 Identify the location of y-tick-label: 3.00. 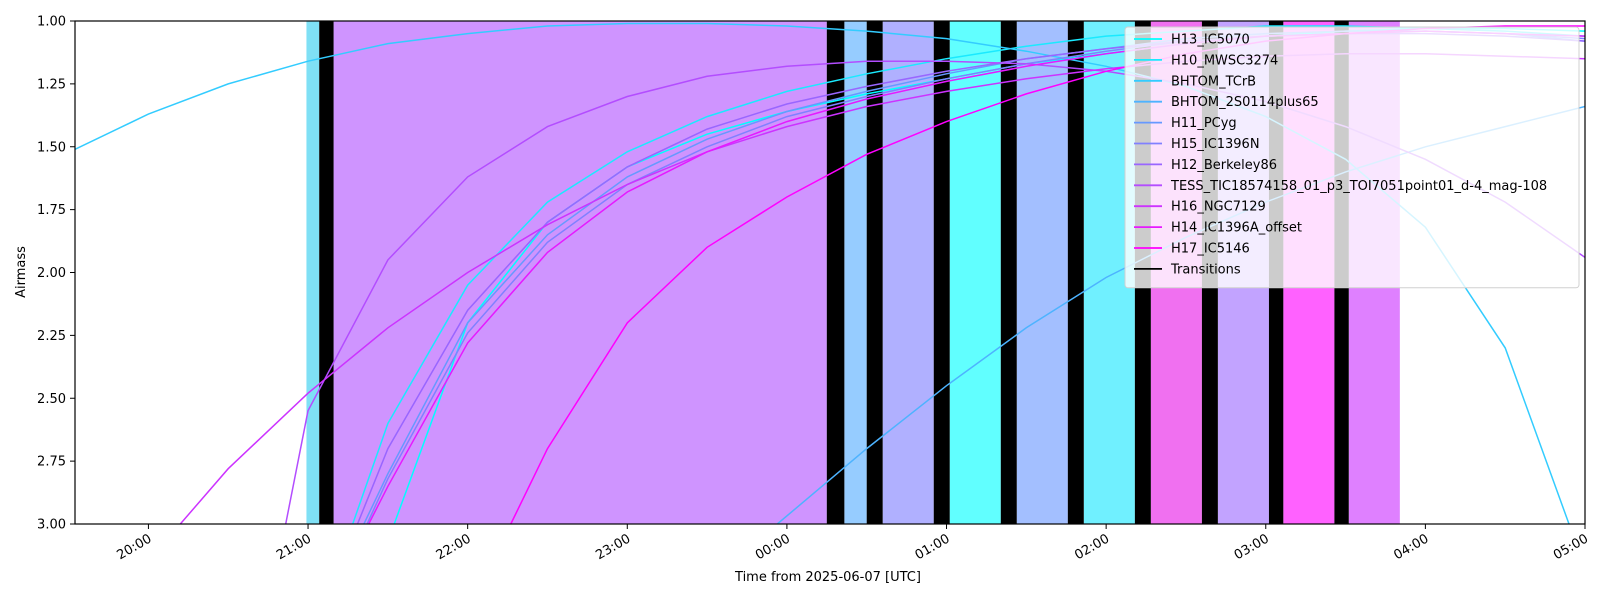
(51, 525).